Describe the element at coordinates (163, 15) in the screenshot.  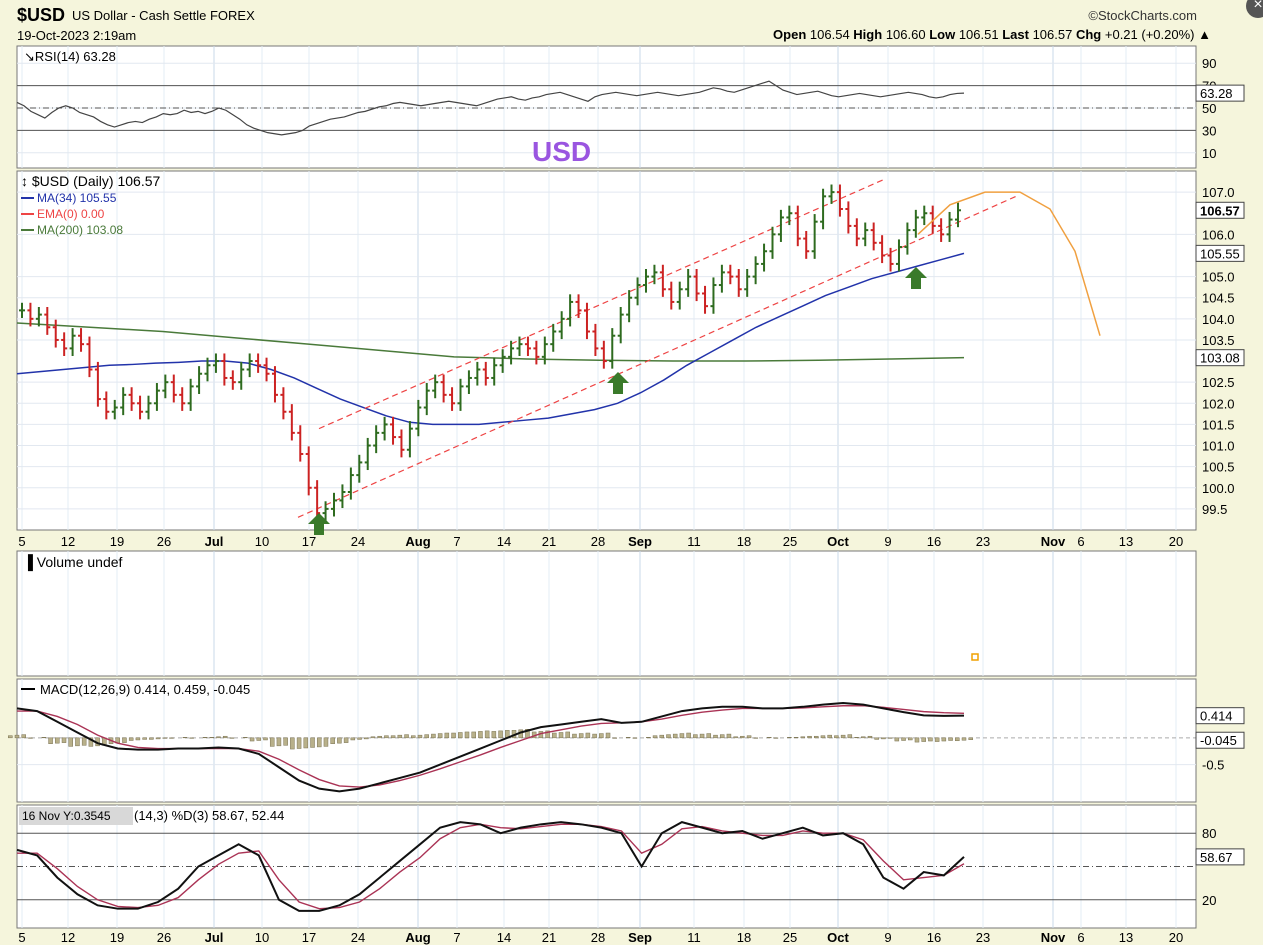
I see `symbol-description: US Dollar - Cash Settle FOREX` at that location.